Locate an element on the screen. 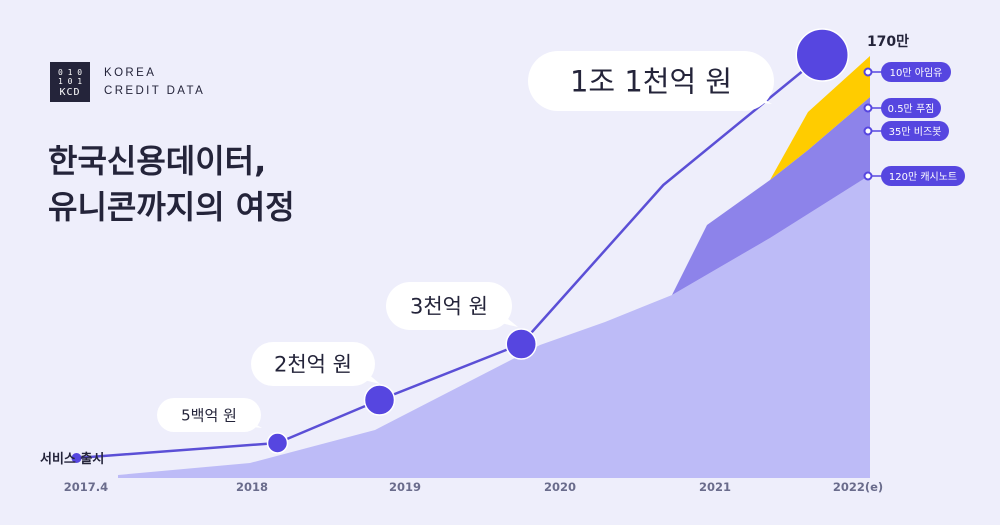 The image size is (1000, 525). brand-name: KOREA CREDIT DATA is located at coordinates (154, 82).